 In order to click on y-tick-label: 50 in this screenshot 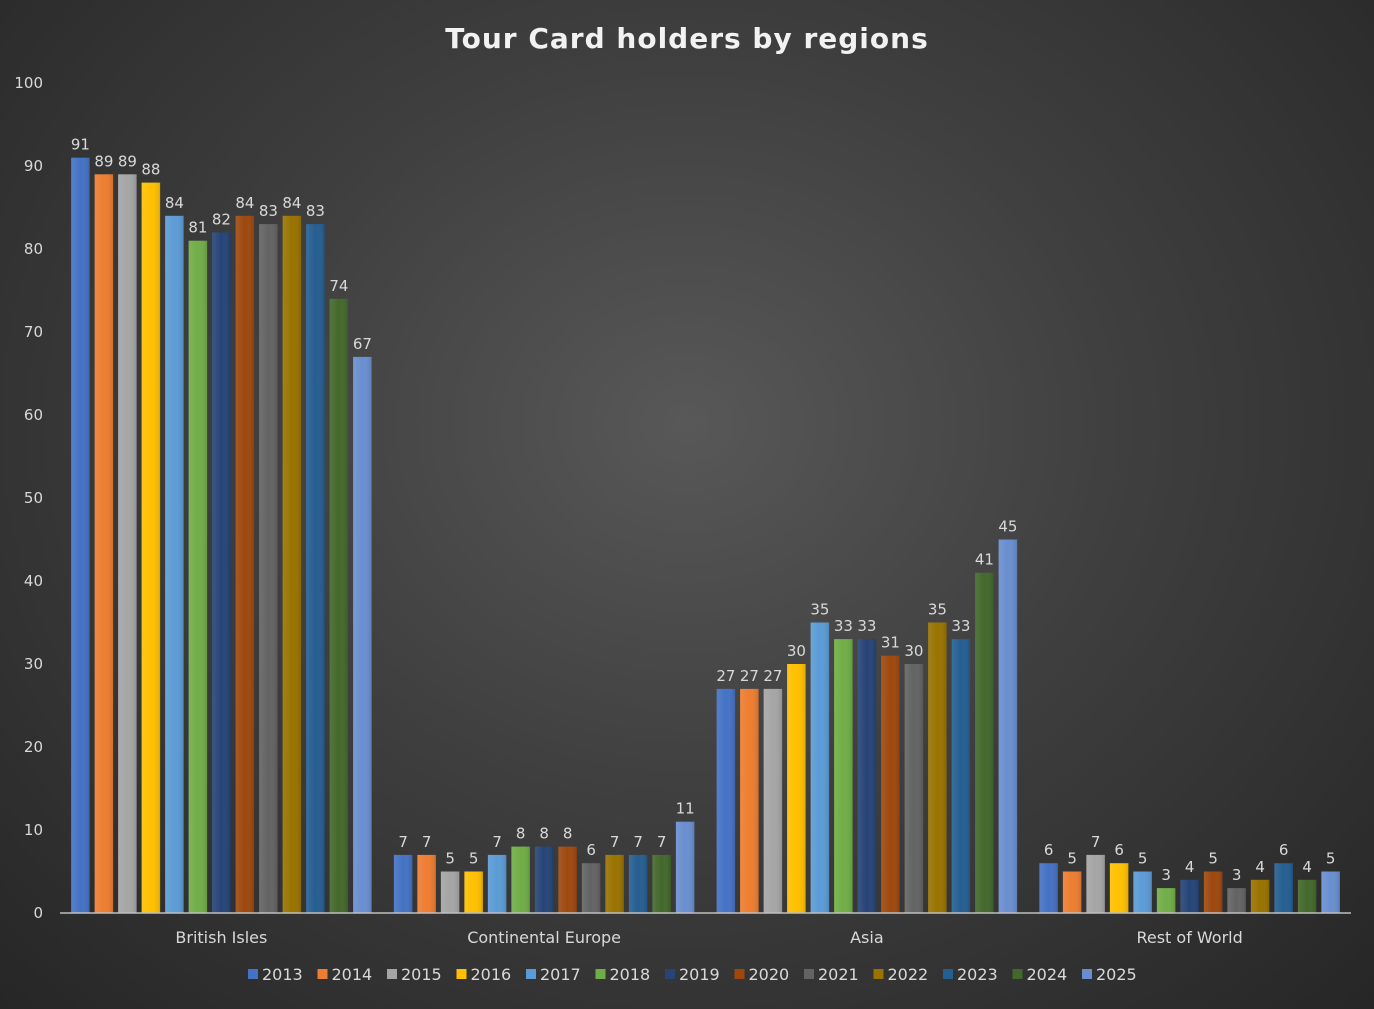, I will do `click(33, 498)`.